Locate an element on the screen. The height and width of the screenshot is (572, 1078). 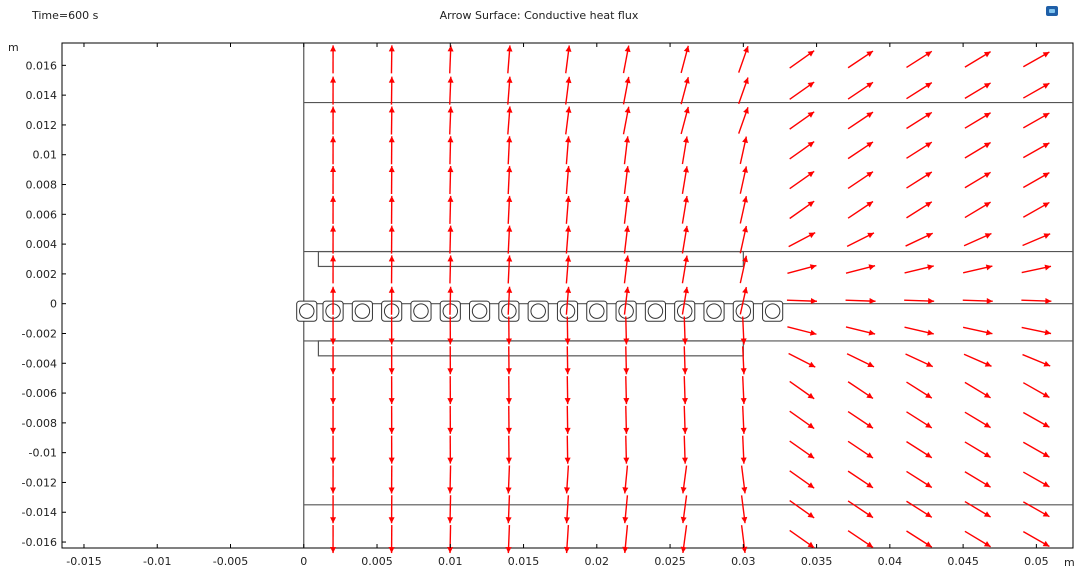
x-tick-label: 0.025 is located at coordinates (670, 561).